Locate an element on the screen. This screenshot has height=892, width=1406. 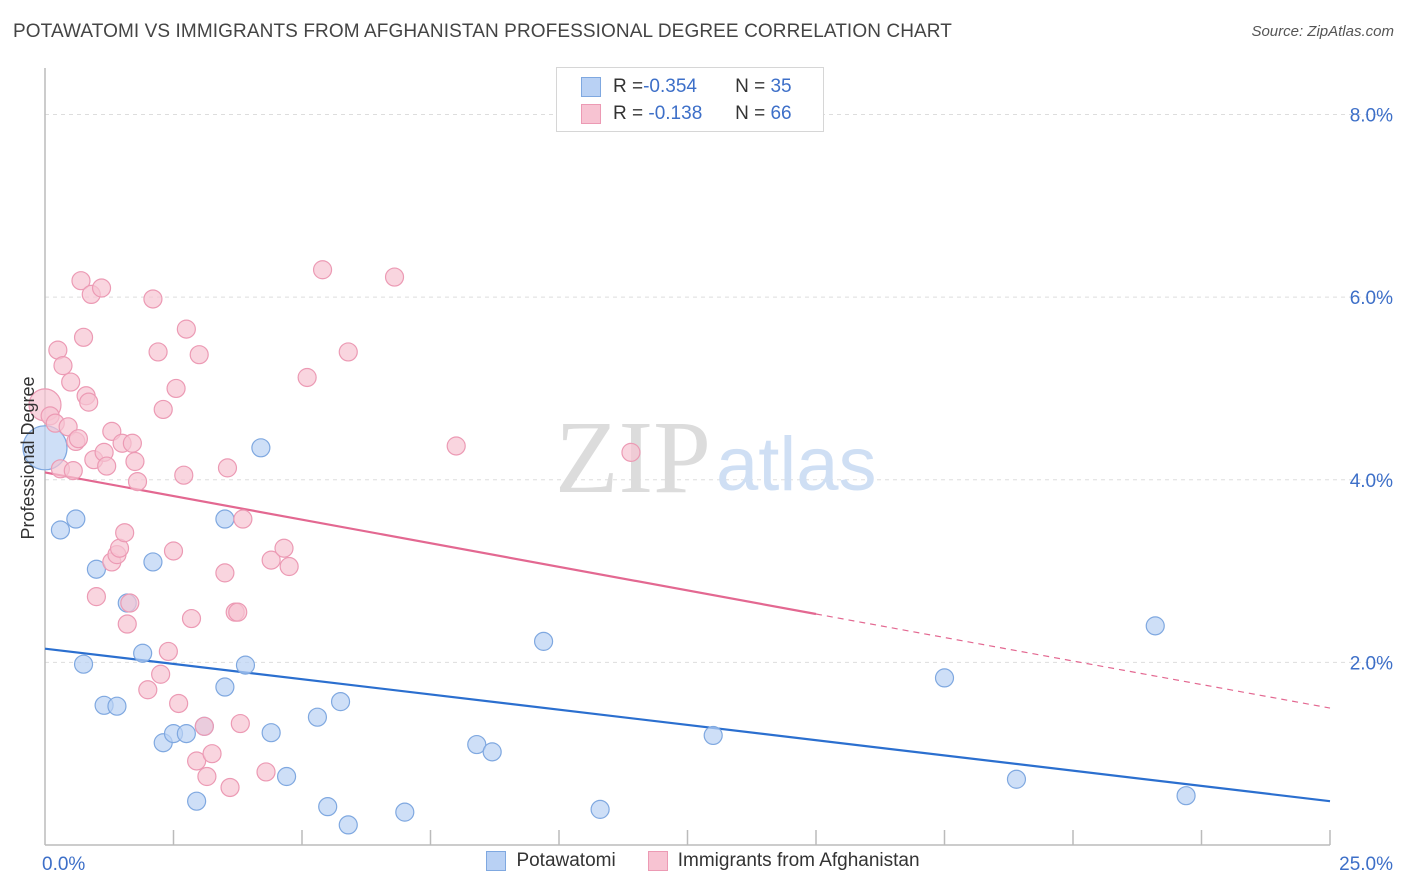
legend-label-potawatomi: Potawatomi is located at coordinates (566, 860).